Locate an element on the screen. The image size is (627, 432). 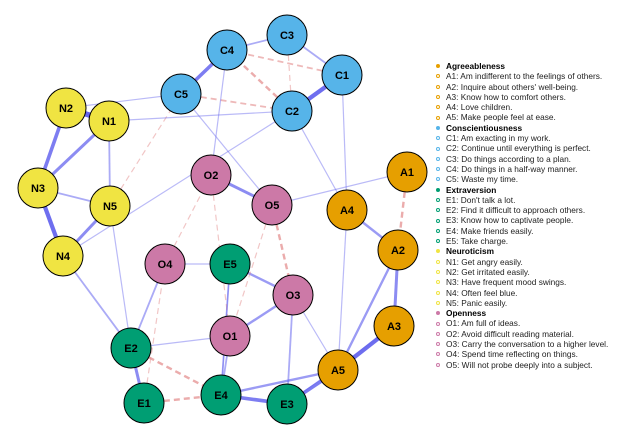
legend-item-C1: C1: Am exacting in my work. is located at coordinates (522, 138).